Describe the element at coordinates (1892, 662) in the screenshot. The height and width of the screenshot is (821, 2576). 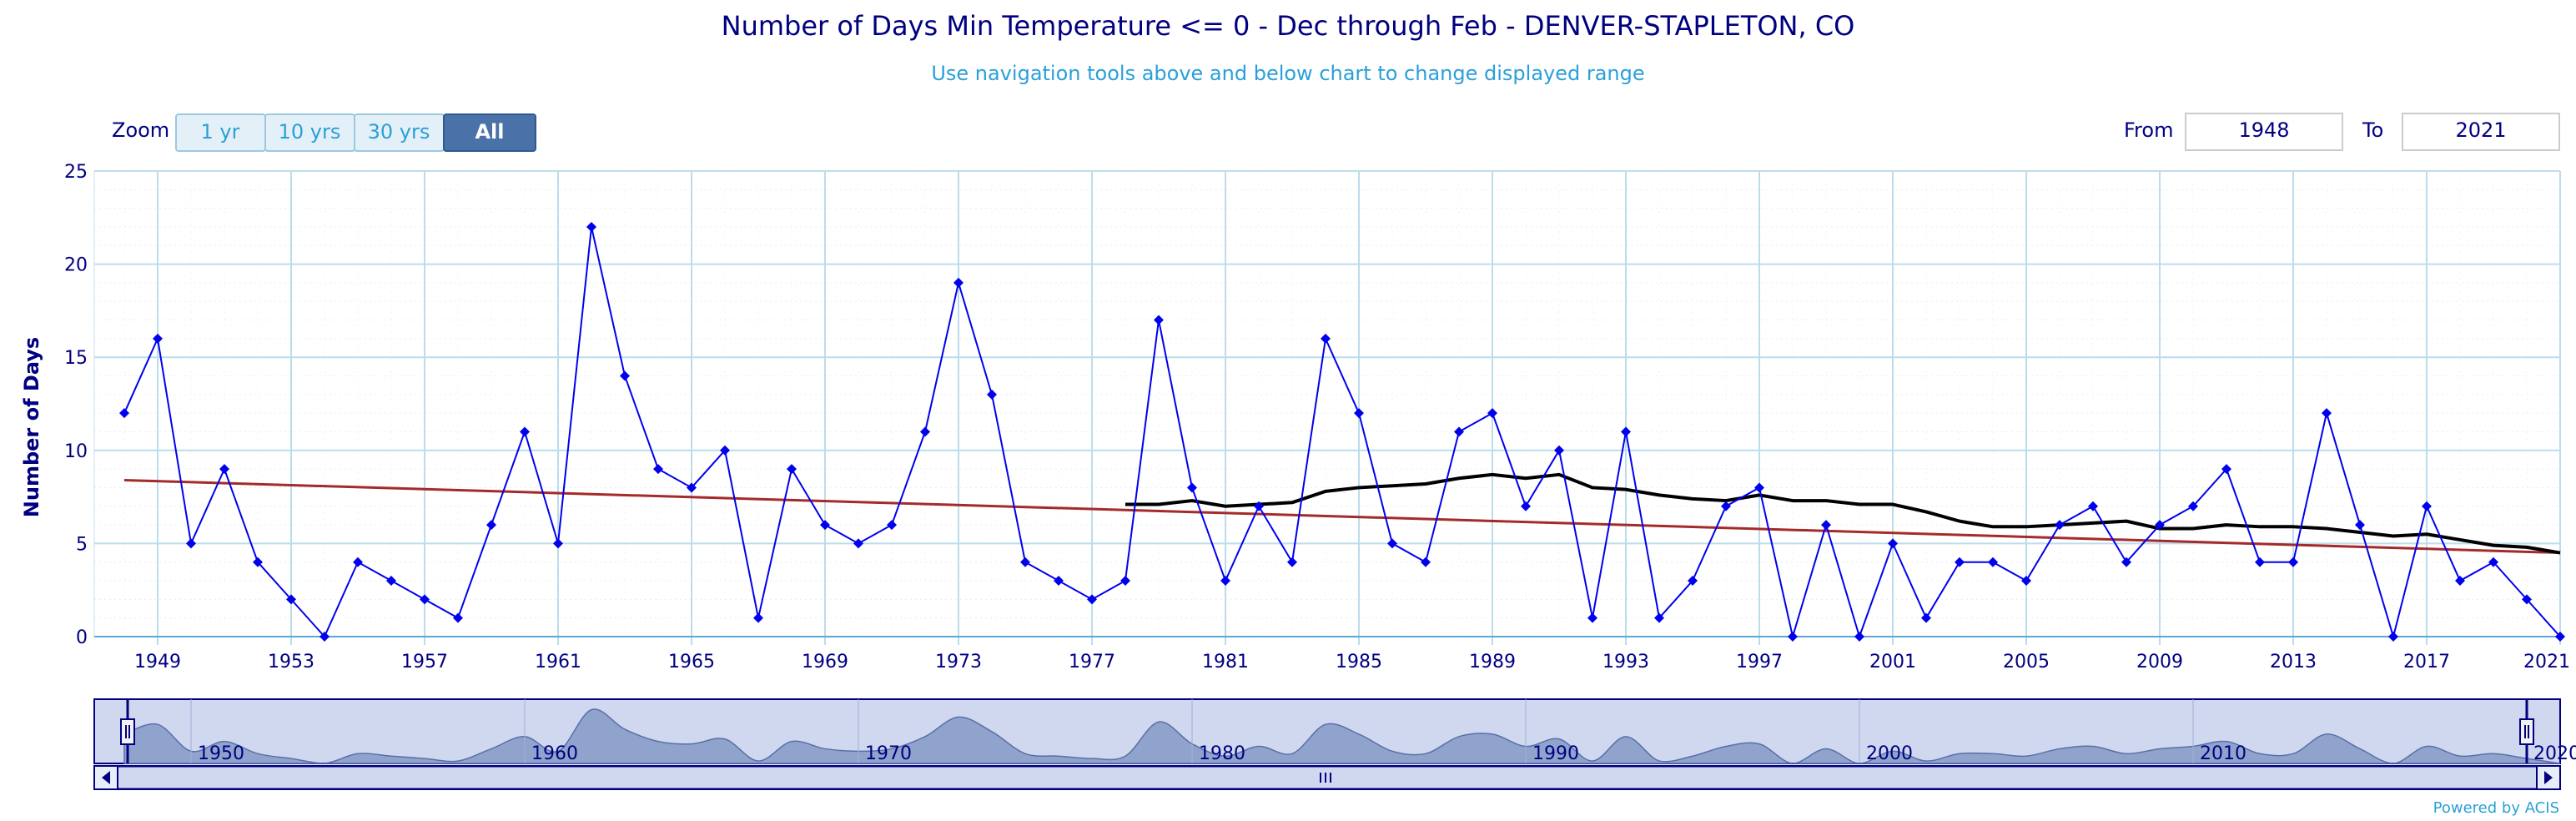
I see `x-tick-label: 2001` at that location.